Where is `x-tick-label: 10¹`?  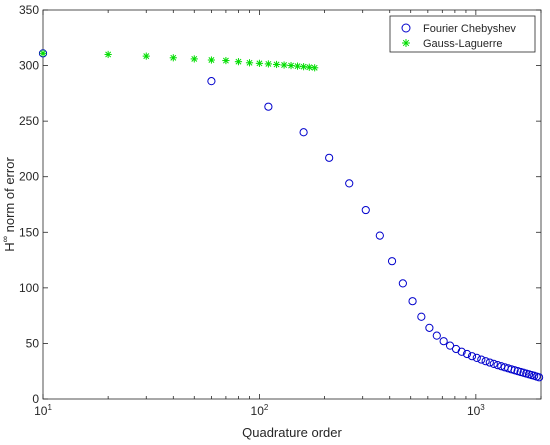 x-tick-label: 10¹ is located at coordinates (43, 410).